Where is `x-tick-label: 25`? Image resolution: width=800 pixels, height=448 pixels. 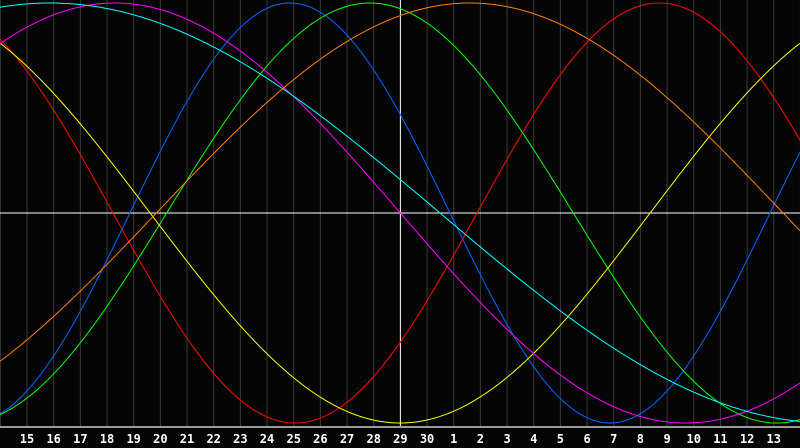 x-tick-label: 25 is located at coordinates (293, 439).